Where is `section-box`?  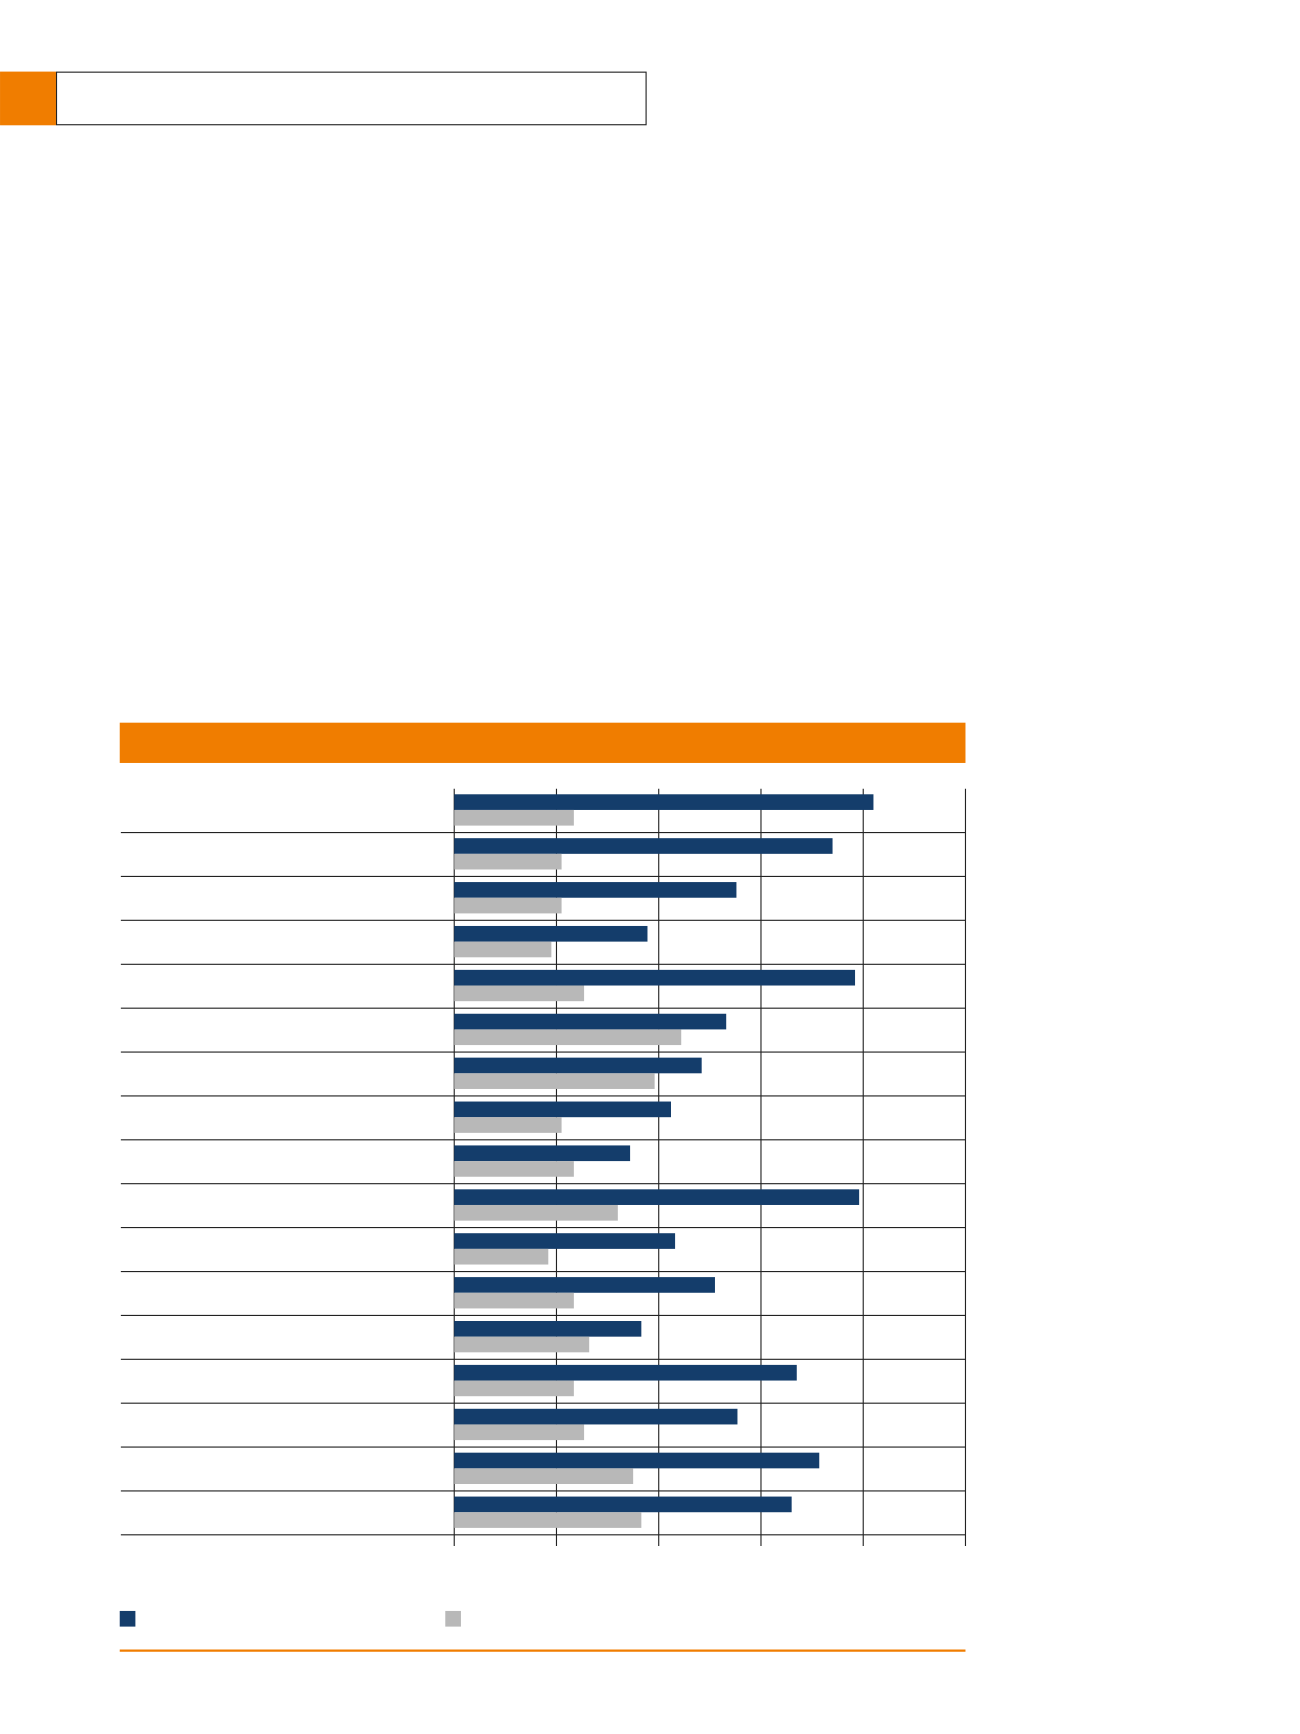 section-box is located at coordinates (351, 98).